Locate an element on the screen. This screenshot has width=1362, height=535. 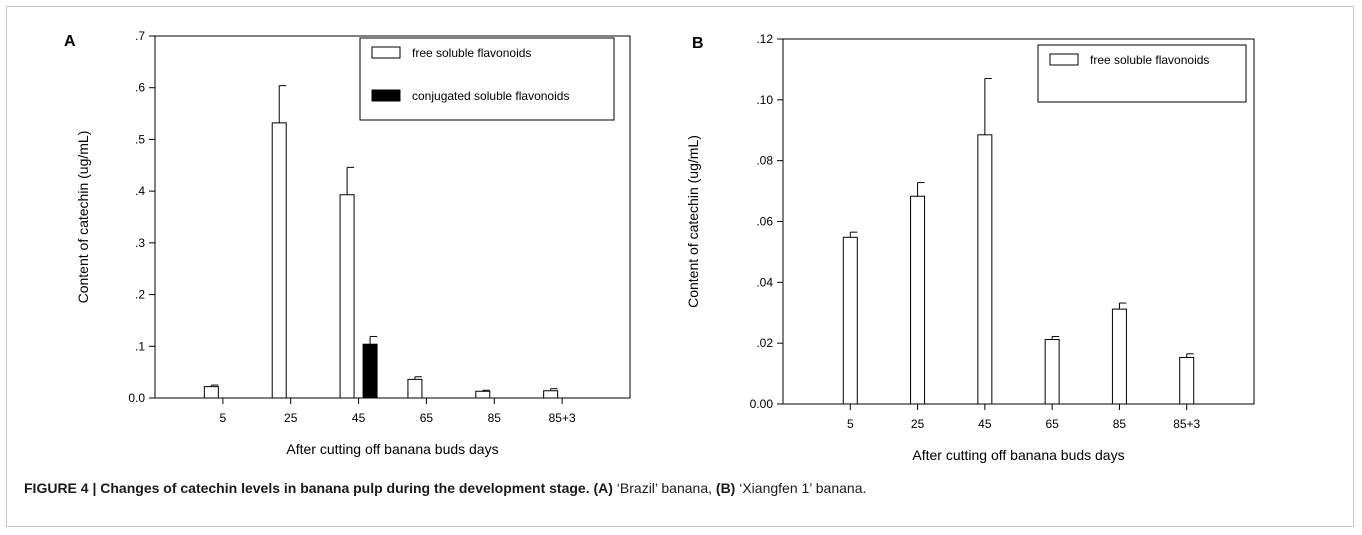
caption-label-a: (A) is located at coordinates (603, 488).